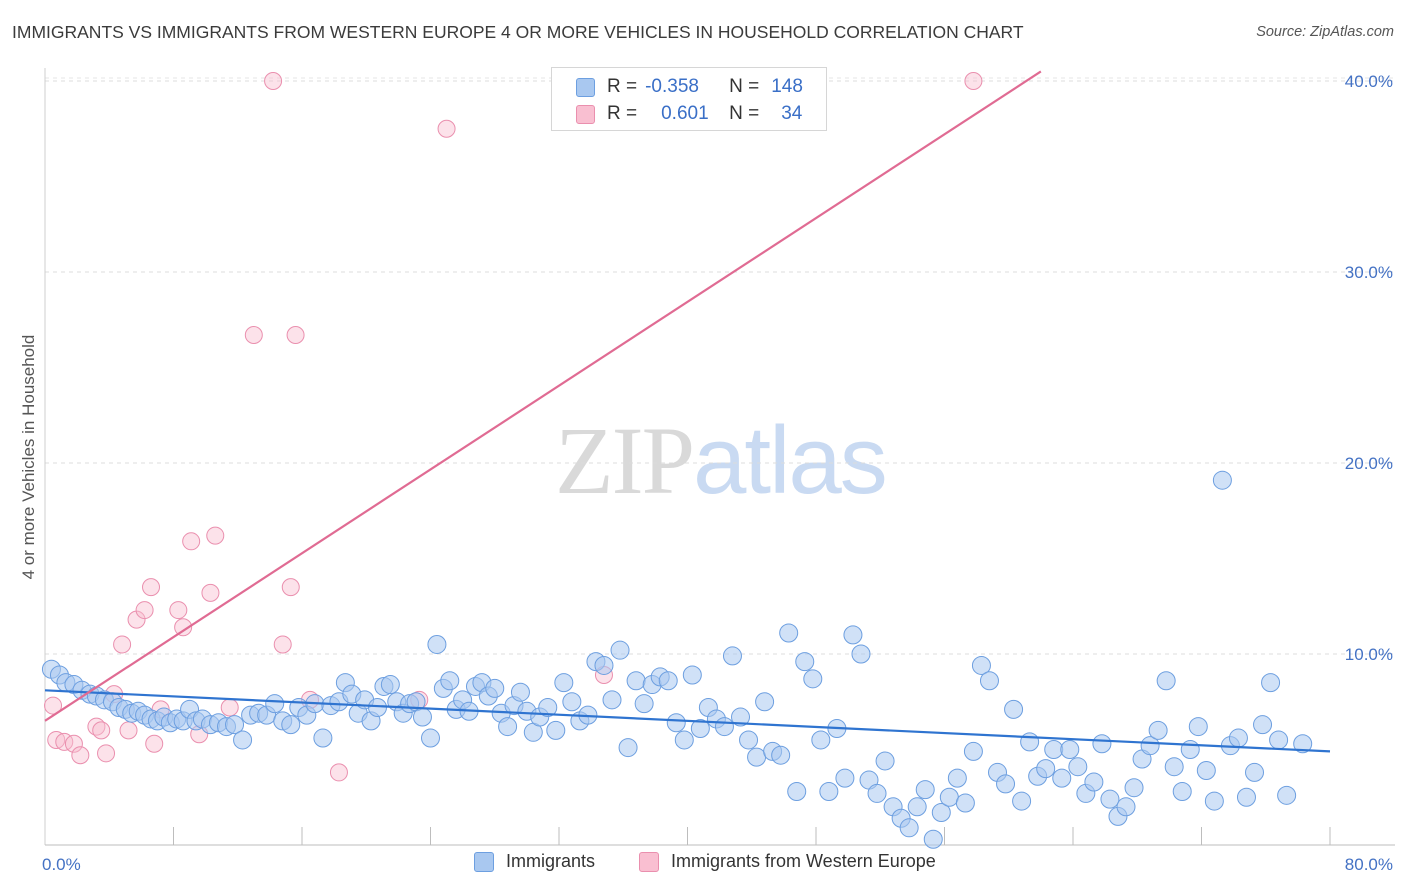 This screenshot has height=892, width=1406. Describe the element at coordinates (625, 460) in the screenshot. I see `watermark-zip: ZIP` at that location.